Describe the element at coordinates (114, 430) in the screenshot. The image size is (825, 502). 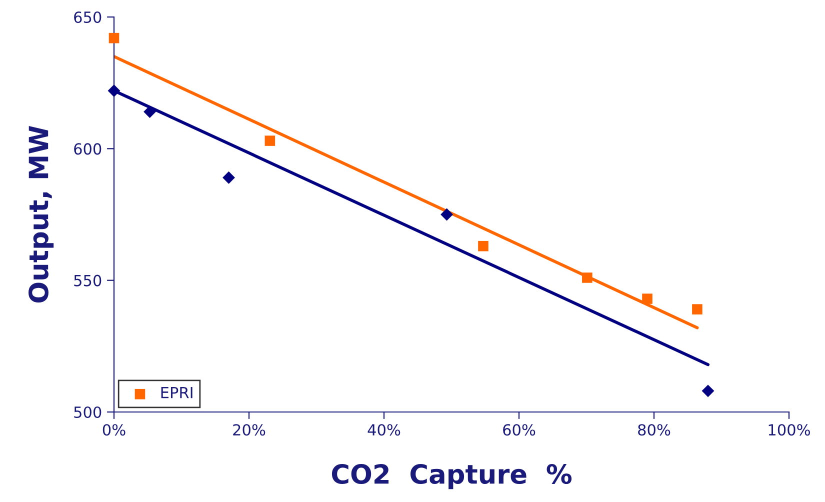
I see `x-tick-label: 0%` at that location.